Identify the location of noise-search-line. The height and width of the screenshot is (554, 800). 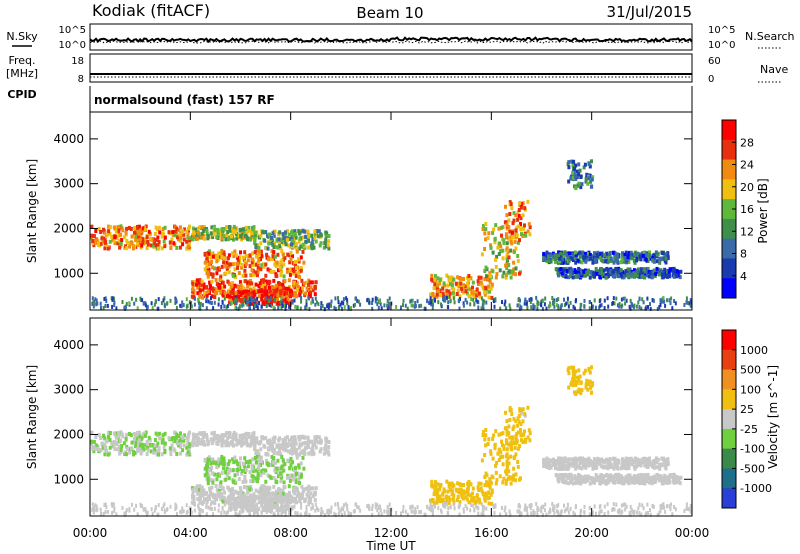
(391, 42).